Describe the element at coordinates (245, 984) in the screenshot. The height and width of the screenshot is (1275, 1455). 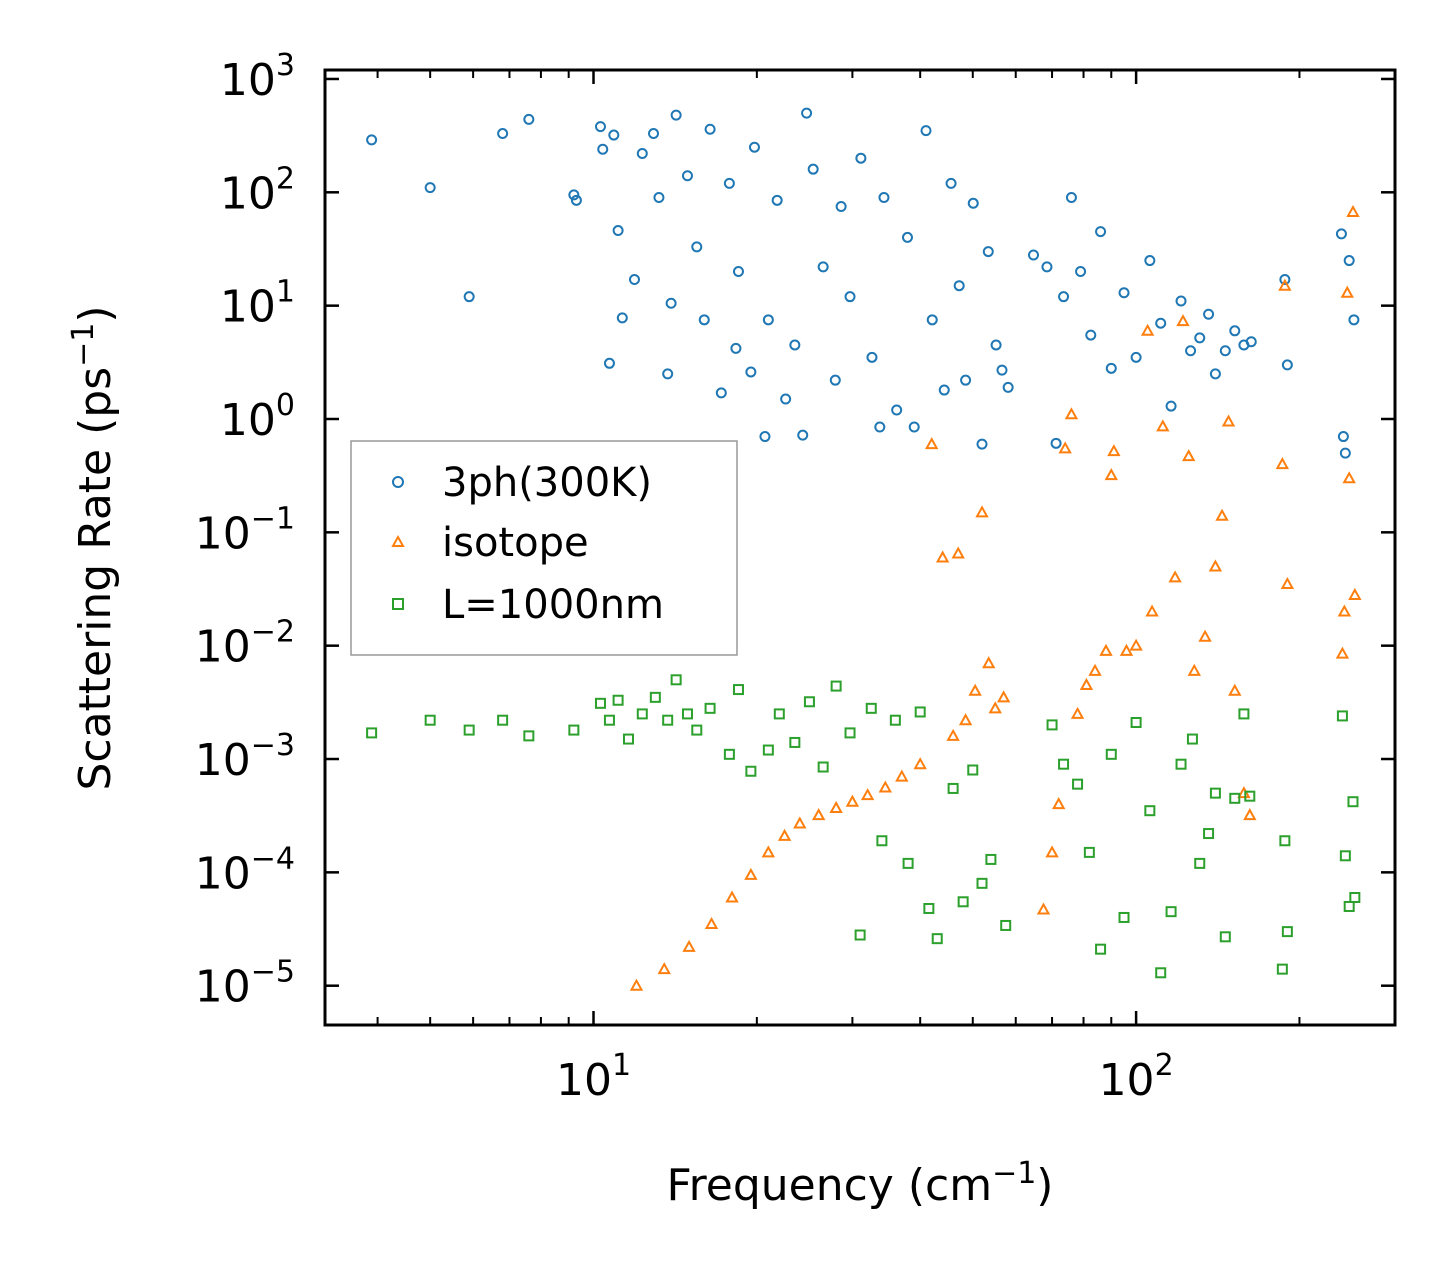
I see `y-tick-label: 10⁻⁵` at that location.